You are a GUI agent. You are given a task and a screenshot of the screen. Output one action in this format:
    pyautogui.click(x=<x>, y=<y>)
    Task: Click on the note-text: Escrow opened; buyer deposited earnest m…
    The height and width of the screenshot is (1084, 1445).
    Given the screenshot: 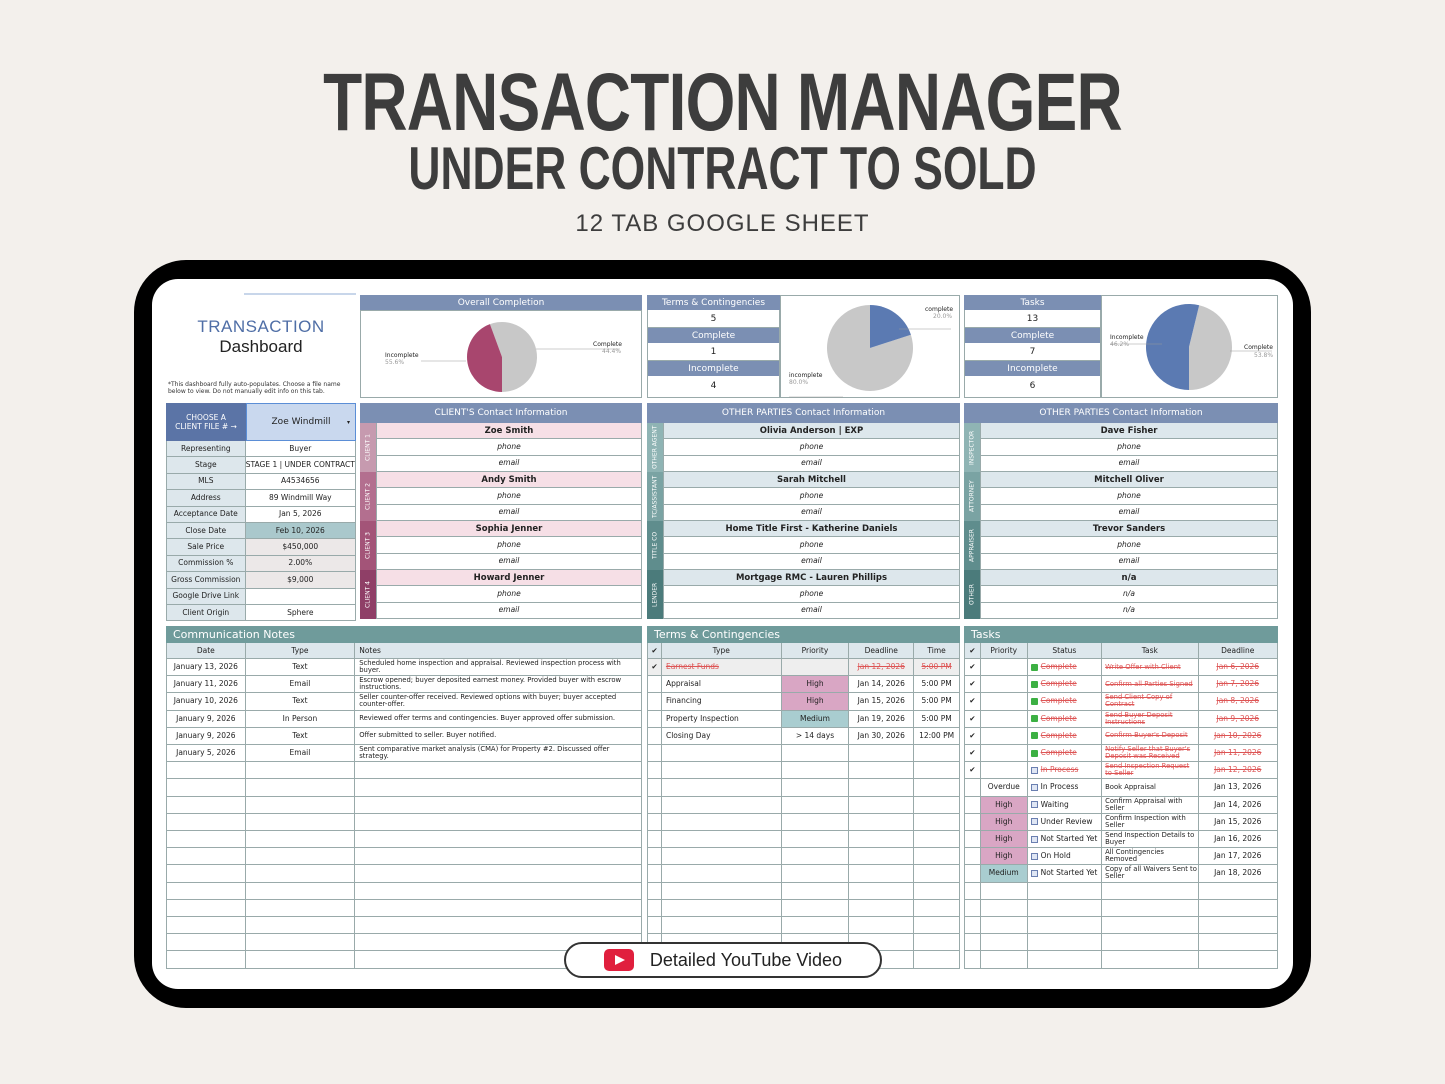 What is the action you would take?
    pyautogui.click(x=490, y=684)
    